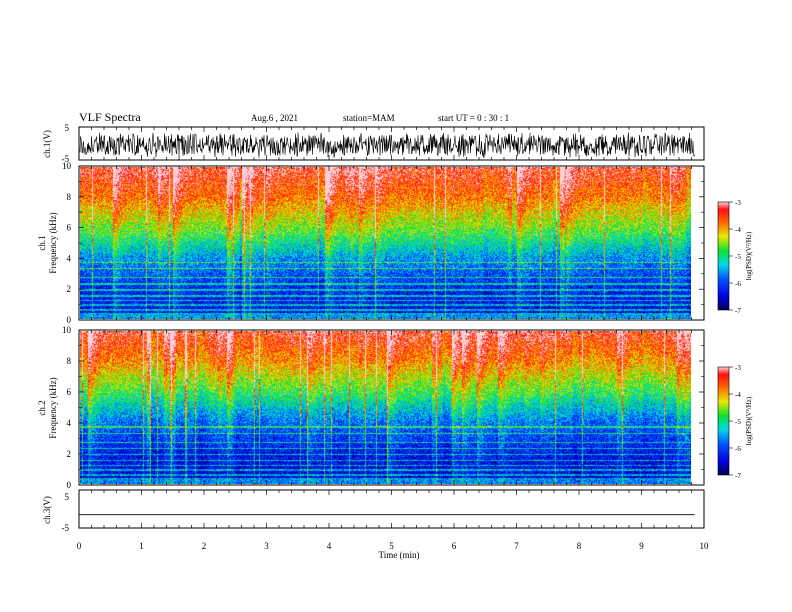  Describe the element at coordinates (369, 118) in the screenshot. I see `station-label: station=MAM` at that location.